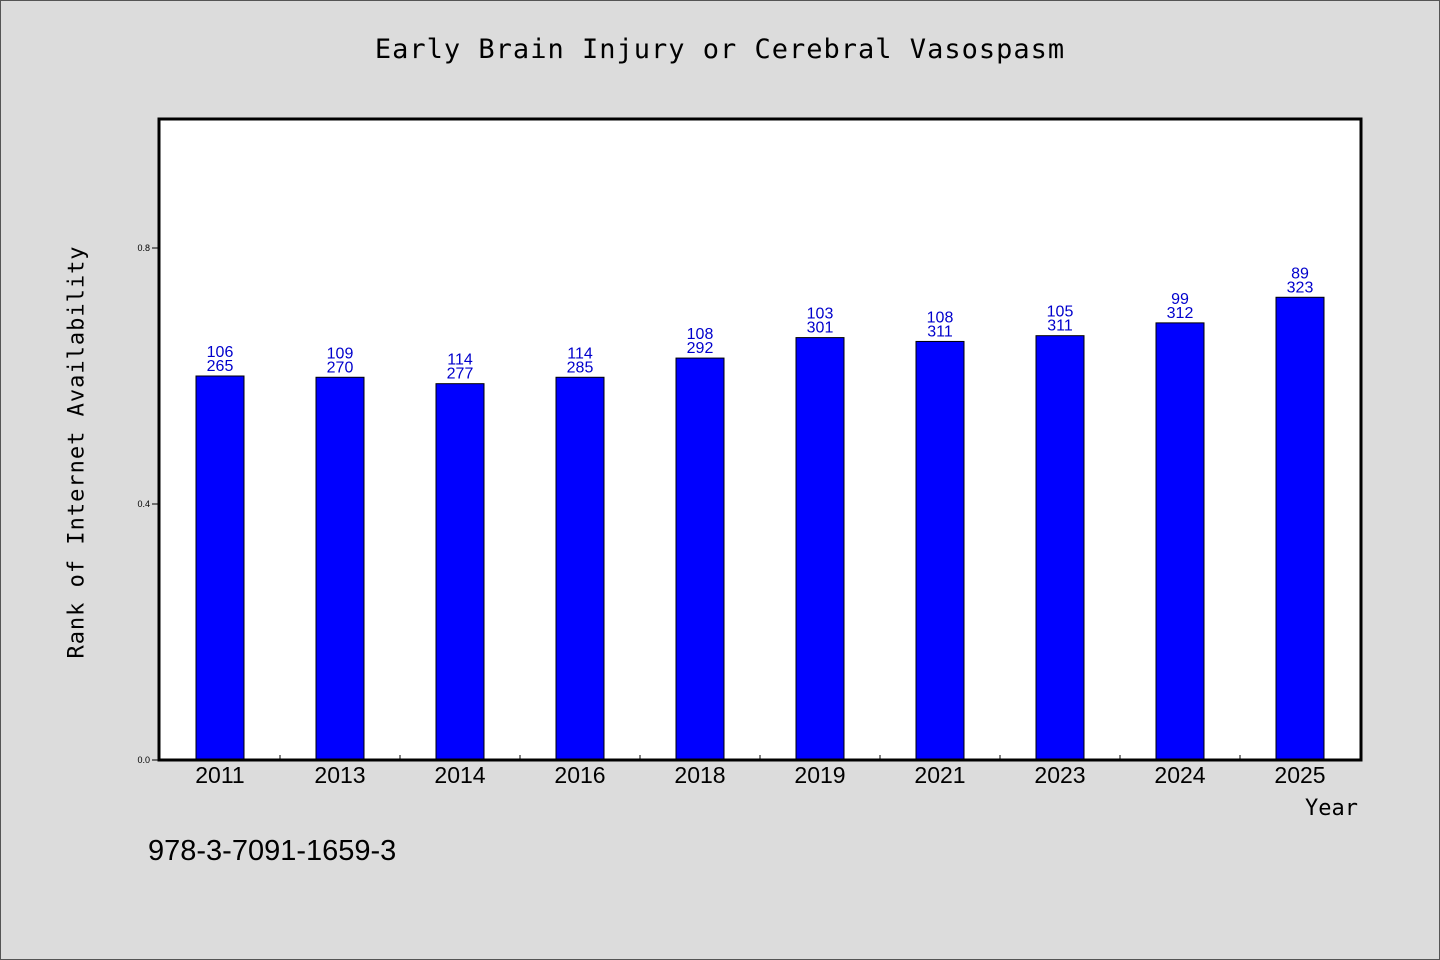 The height and width of the screenshot is (960, 1440). What do you see at coordinates (940, 317) in the screenshot?
I see `data-label-top-2021: 108` at bounding box center [940, 317].